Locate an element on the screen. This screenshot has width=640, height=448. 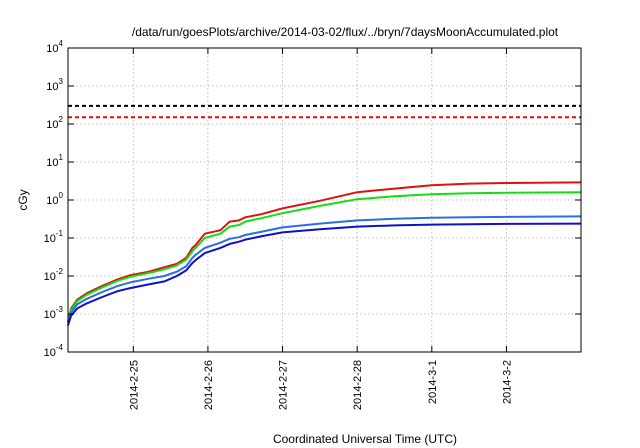
y-axis-label: cGy is located at coordinates (23, 199).